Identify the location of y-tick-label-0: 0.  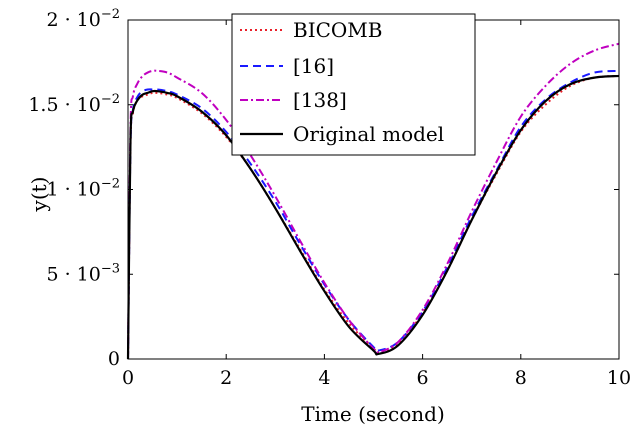
(114, 359).